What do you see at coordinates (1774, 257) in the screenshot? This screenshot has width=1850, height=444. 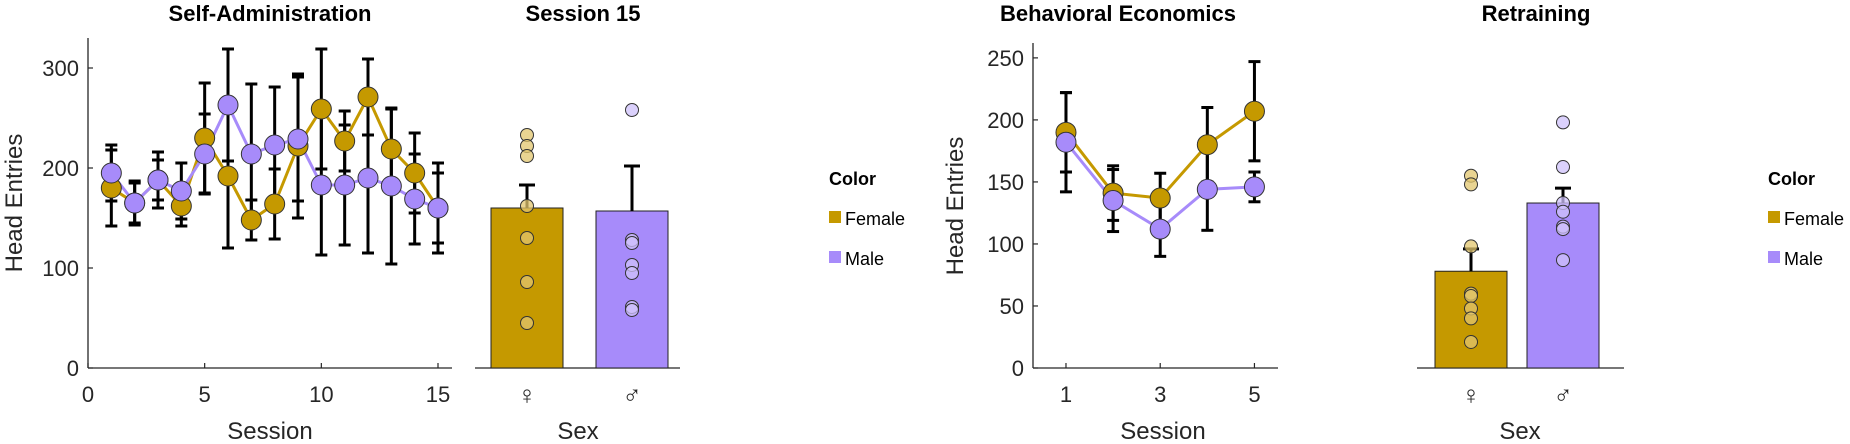 I see `legend-swatch-male` at bounding box center [1774, 257].